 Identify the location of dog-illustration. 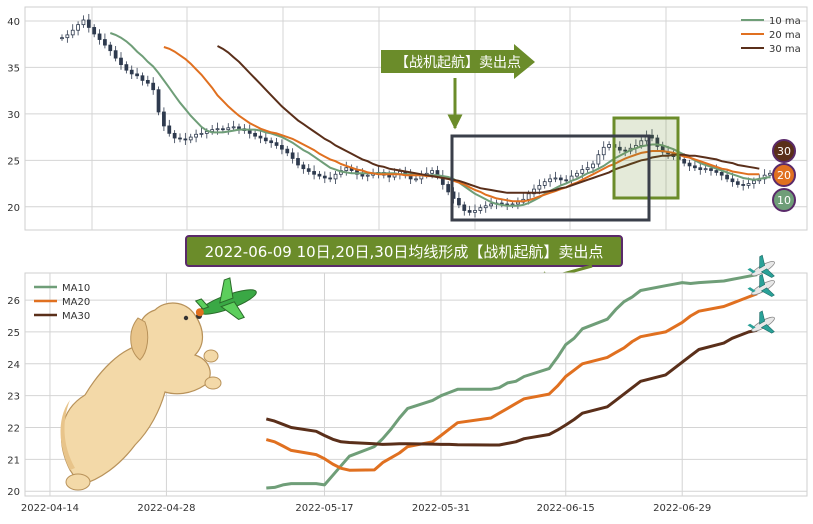
(141, 396).